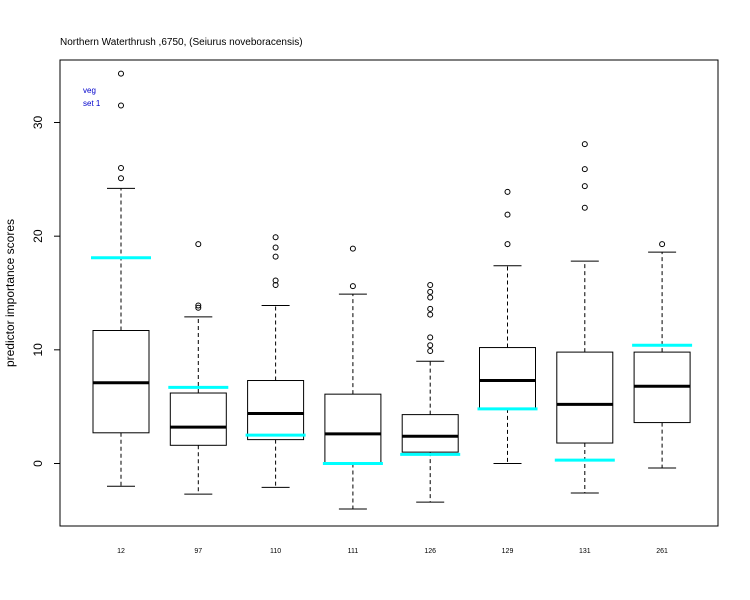 The height and width of the screenshot is (600, 750). Describe the element at coordinates (38, 350) in the screenshot. I see `y-tick-label: 10` at that location.